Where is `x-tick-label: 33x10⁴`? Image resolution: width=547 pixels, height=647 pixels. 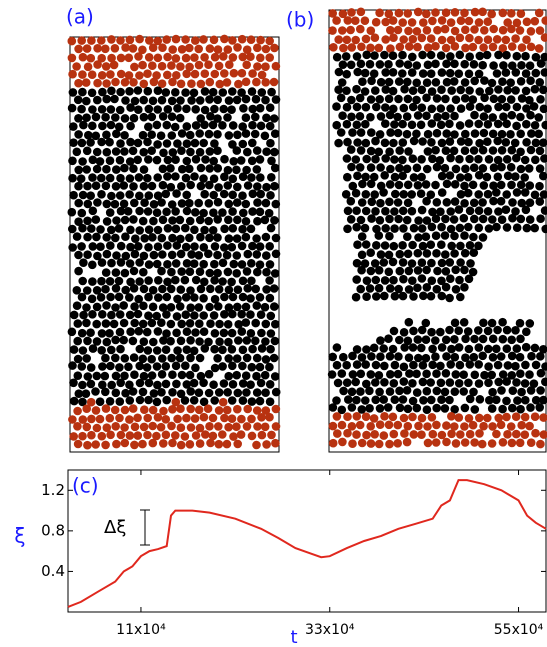
x-tick-label: 33x10⁴ is located at coordinates (330, 630).